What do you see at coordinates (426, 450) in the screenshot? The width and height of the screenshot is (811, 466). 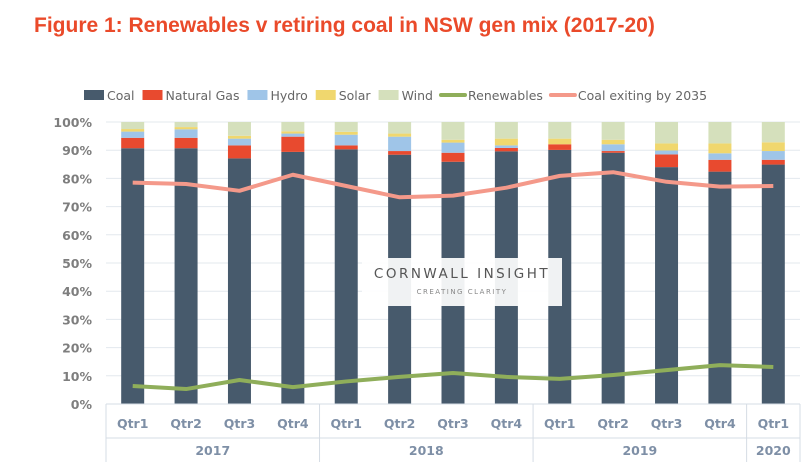 I see `x-group-label: 2018` at bounding box center [426, 450].